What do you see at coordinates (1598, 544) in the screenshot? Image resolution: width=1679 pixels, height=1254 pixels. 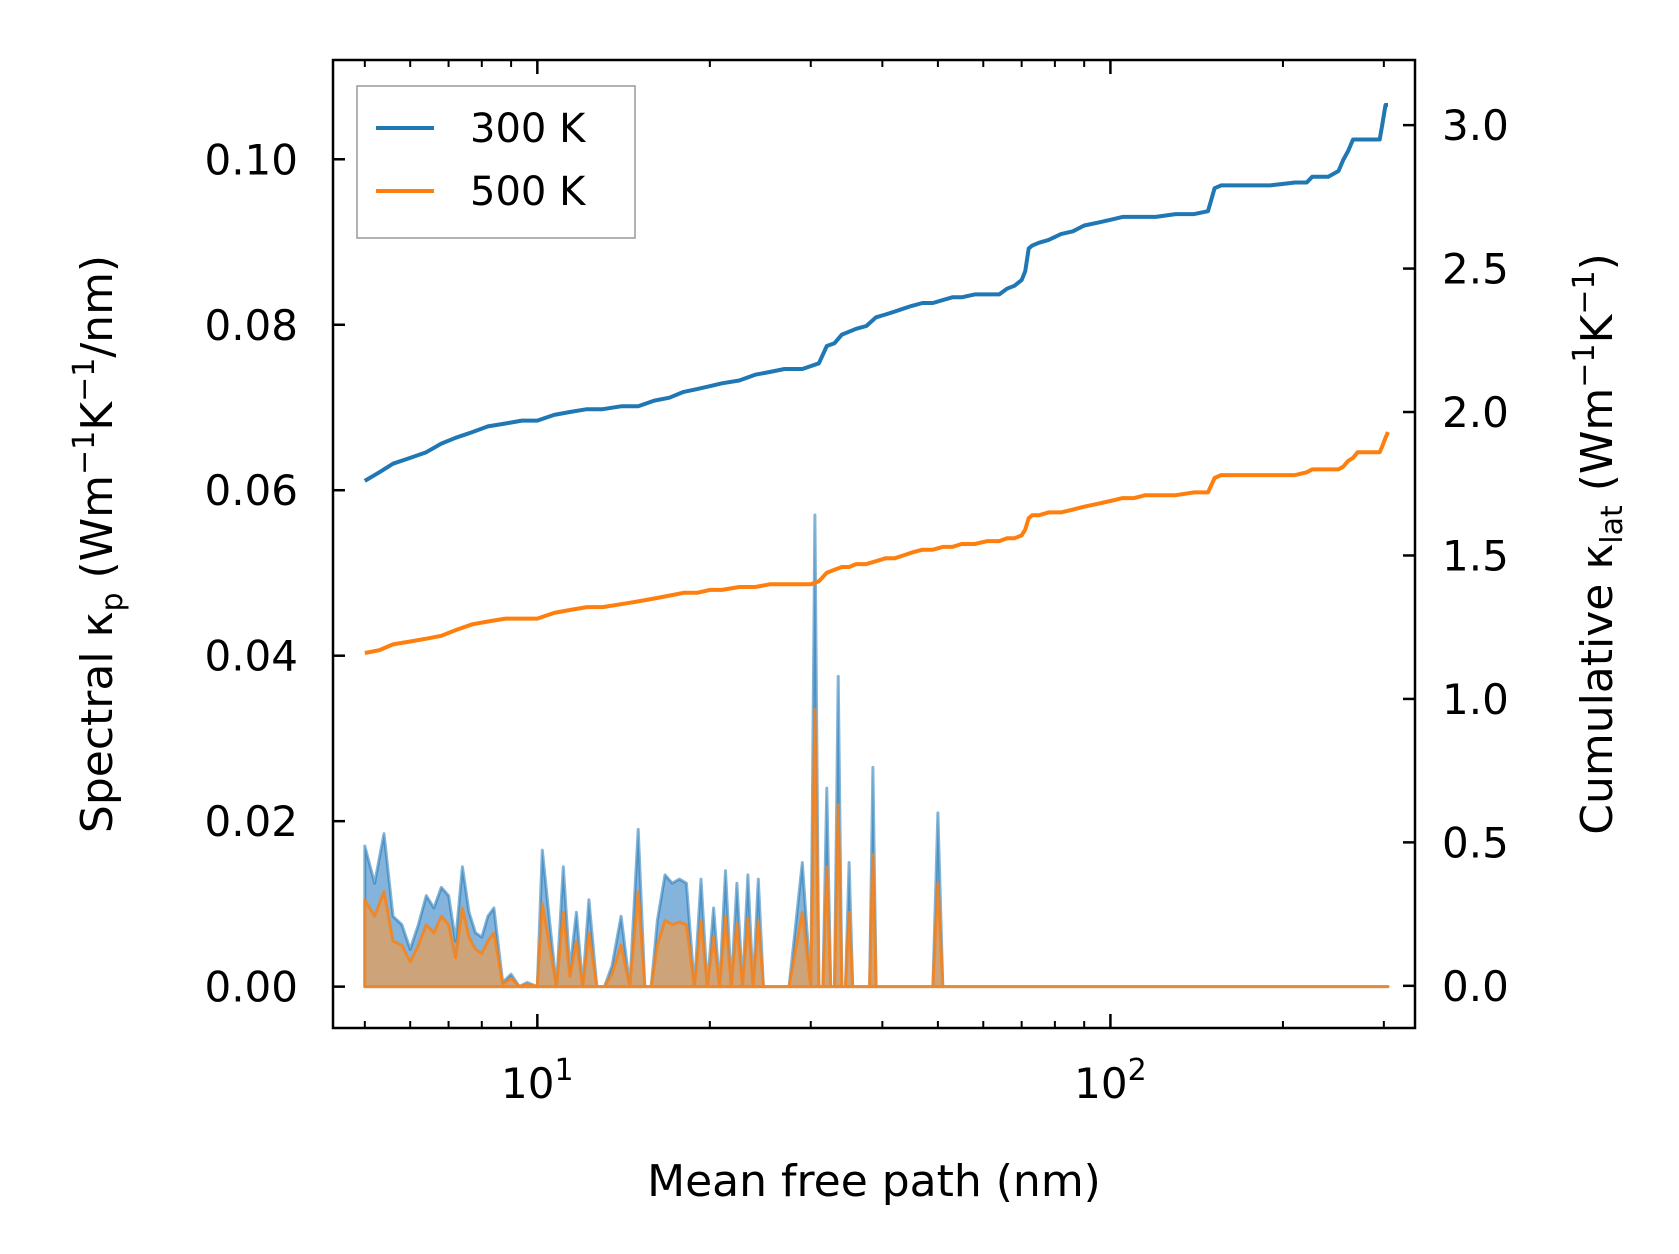 I see `y-axis-label-right: Cumulative κlat (Wm−1K−1)` at bounding box center [1598, 544].